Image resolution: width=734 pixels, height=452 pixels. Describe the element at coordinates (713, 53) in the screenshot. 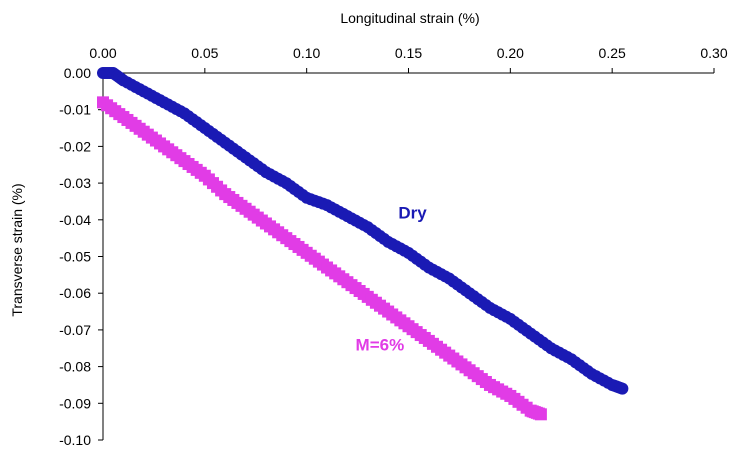

I see `x-tick-label: 0.30` at that location.